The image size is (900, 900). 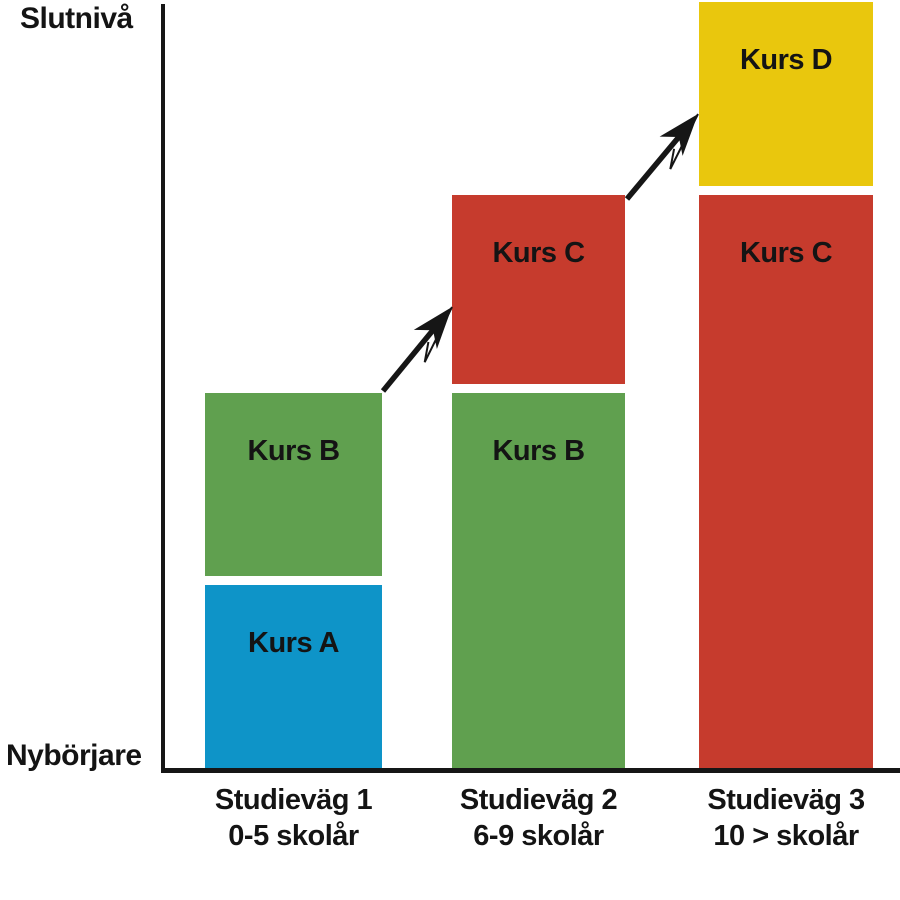 I want to click on category-sublabel: 0-5 skolår, so click(x=293, y=836).